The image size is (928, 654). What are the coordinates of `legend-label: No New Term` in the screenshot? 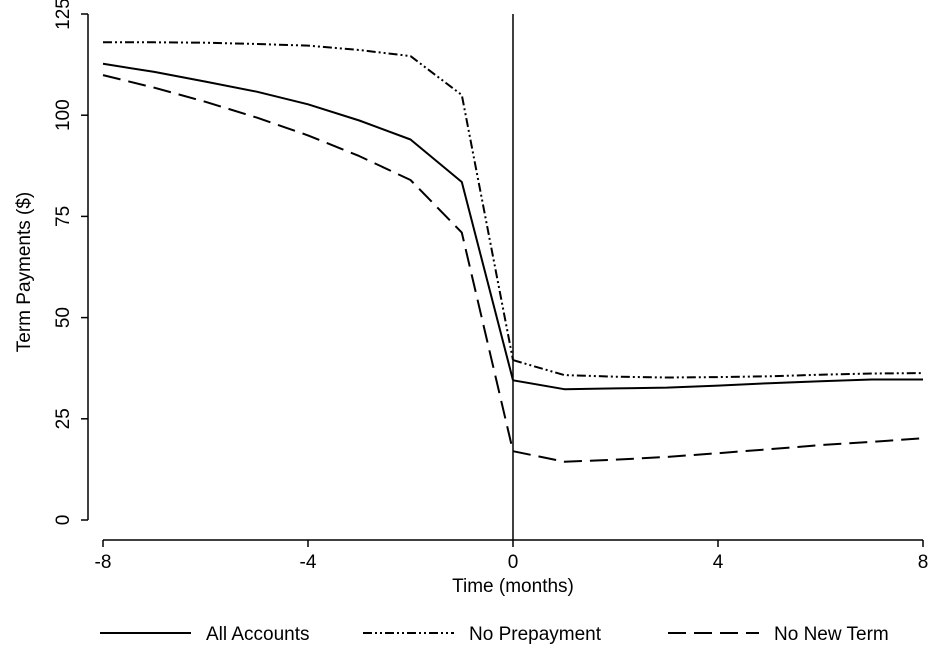 It's located at (831, 634).